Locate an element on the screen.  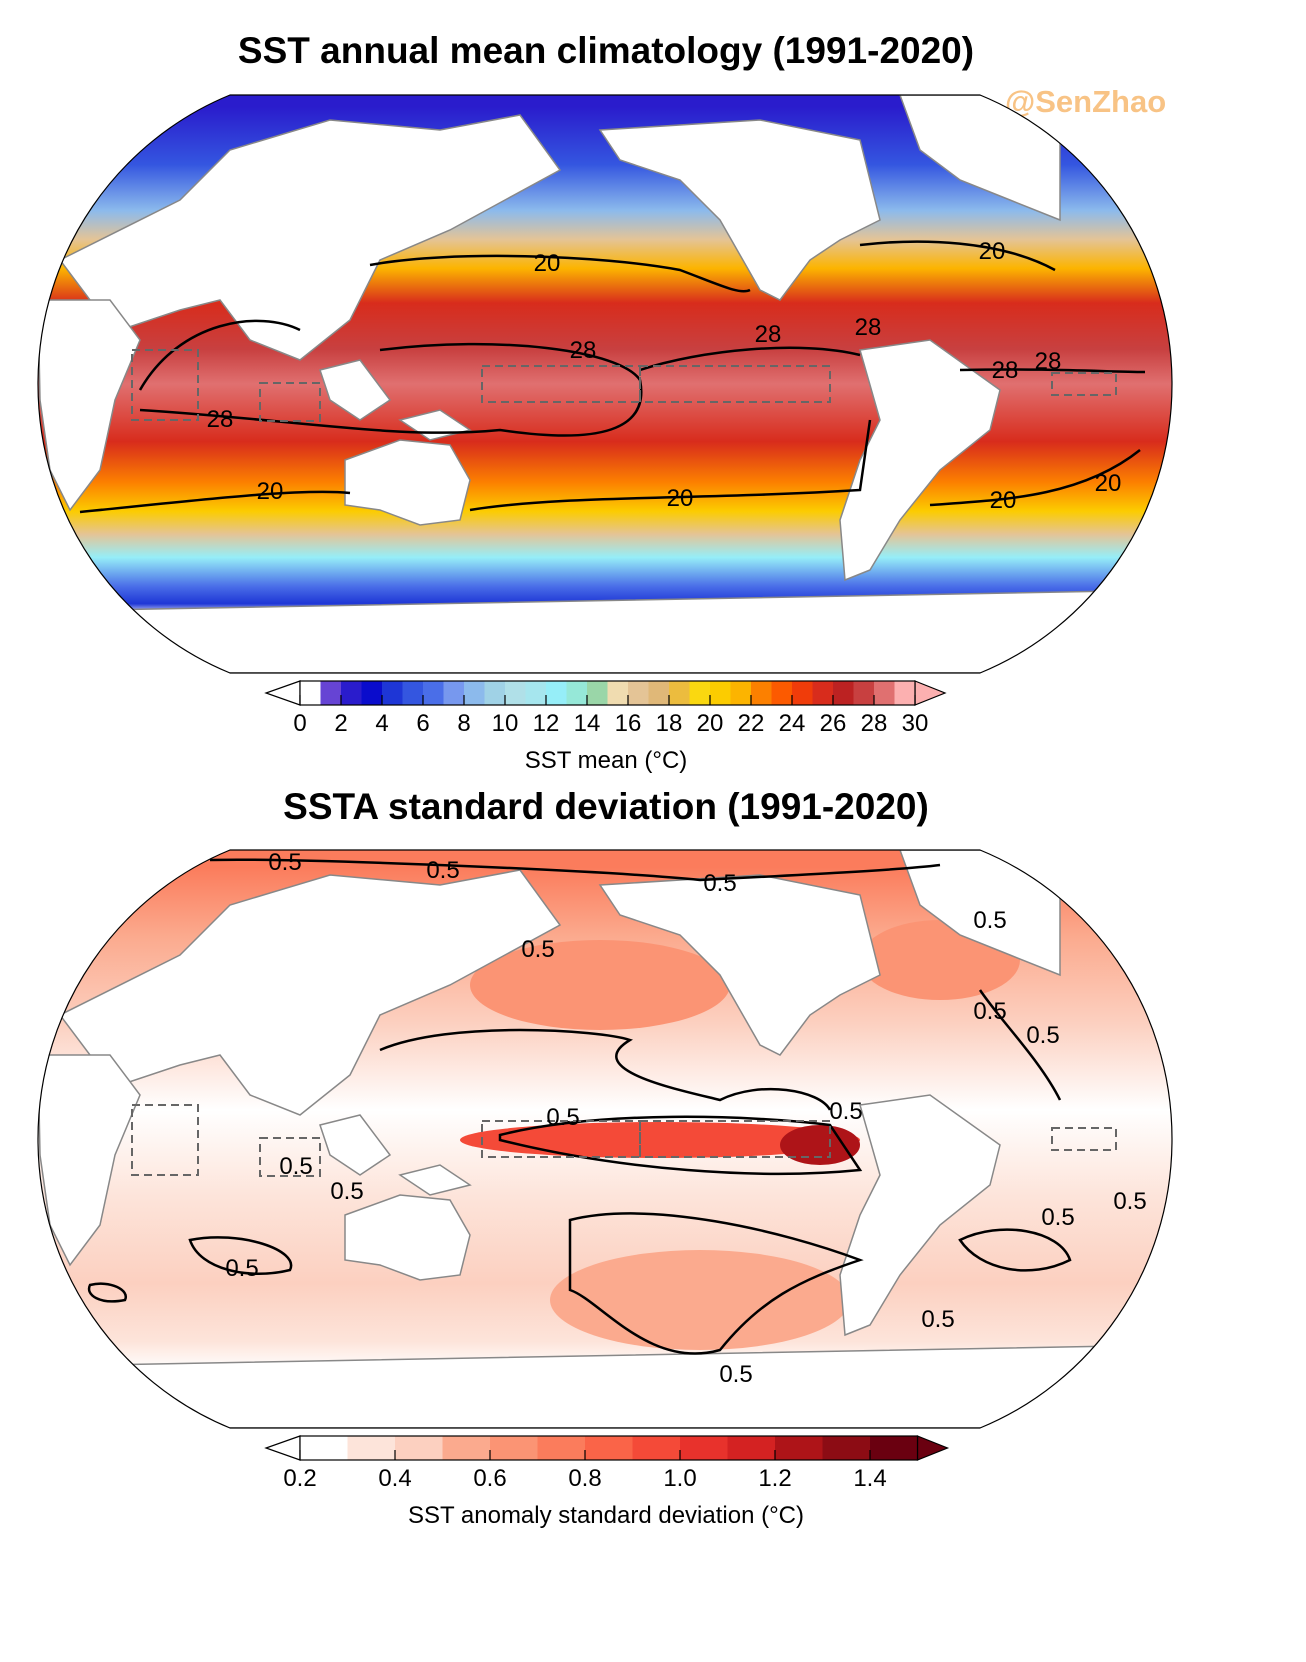
kuroshio-extension is located at coordinates (600, 985).